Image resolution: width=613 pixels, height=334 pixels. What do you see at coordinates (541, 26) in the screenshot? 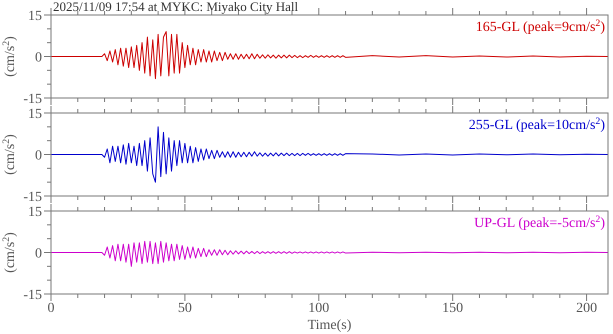
I see `series-label: 165-GL (peak=9cm/s$^{2}$)` at bounding box center [541, 26].